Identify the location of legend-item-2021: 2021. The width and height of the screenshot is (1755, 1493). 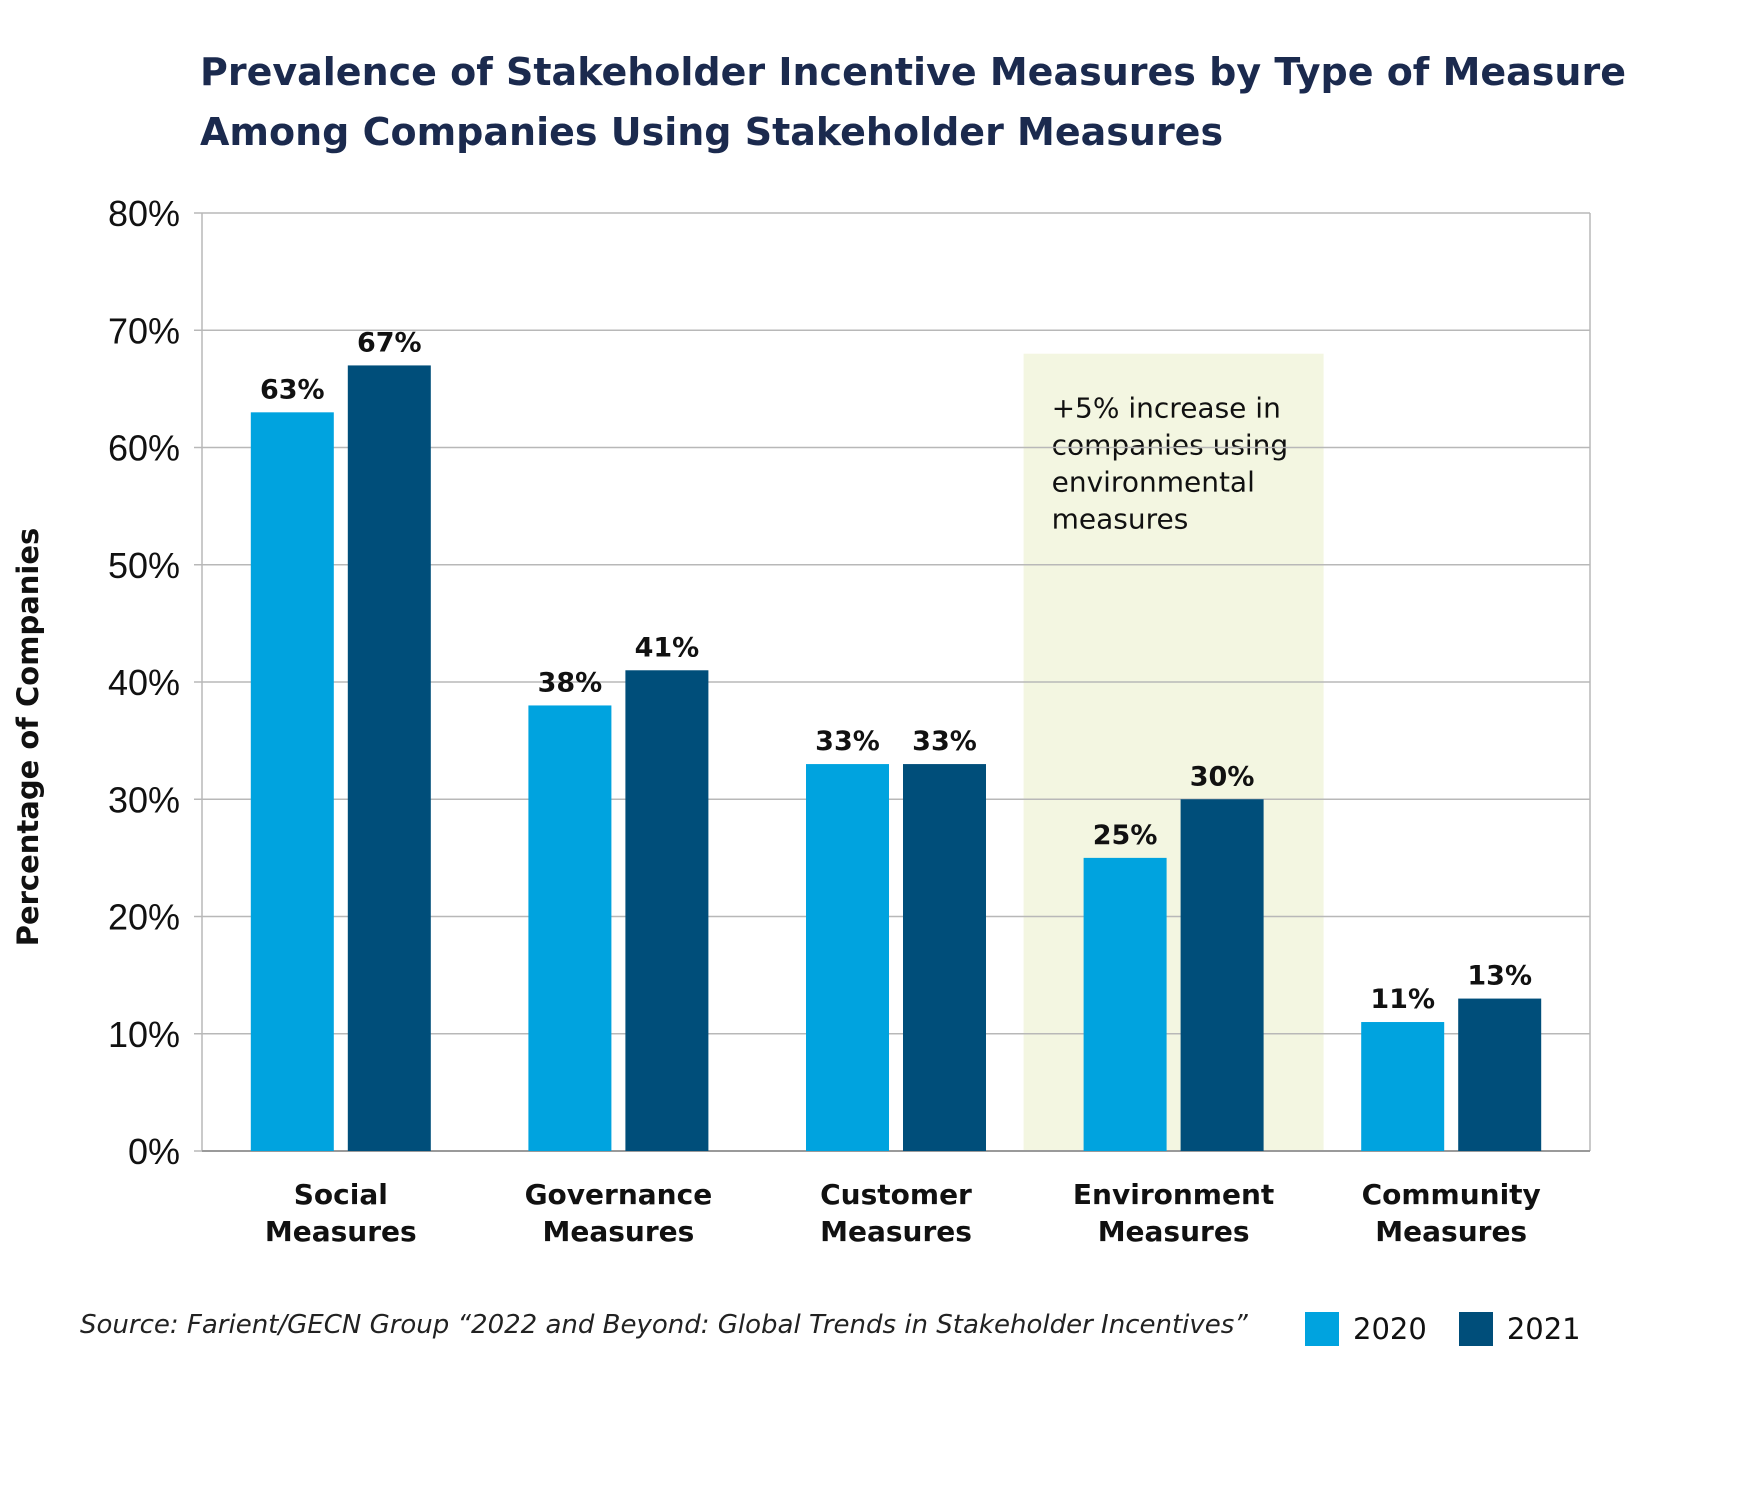
(1519, 1329).